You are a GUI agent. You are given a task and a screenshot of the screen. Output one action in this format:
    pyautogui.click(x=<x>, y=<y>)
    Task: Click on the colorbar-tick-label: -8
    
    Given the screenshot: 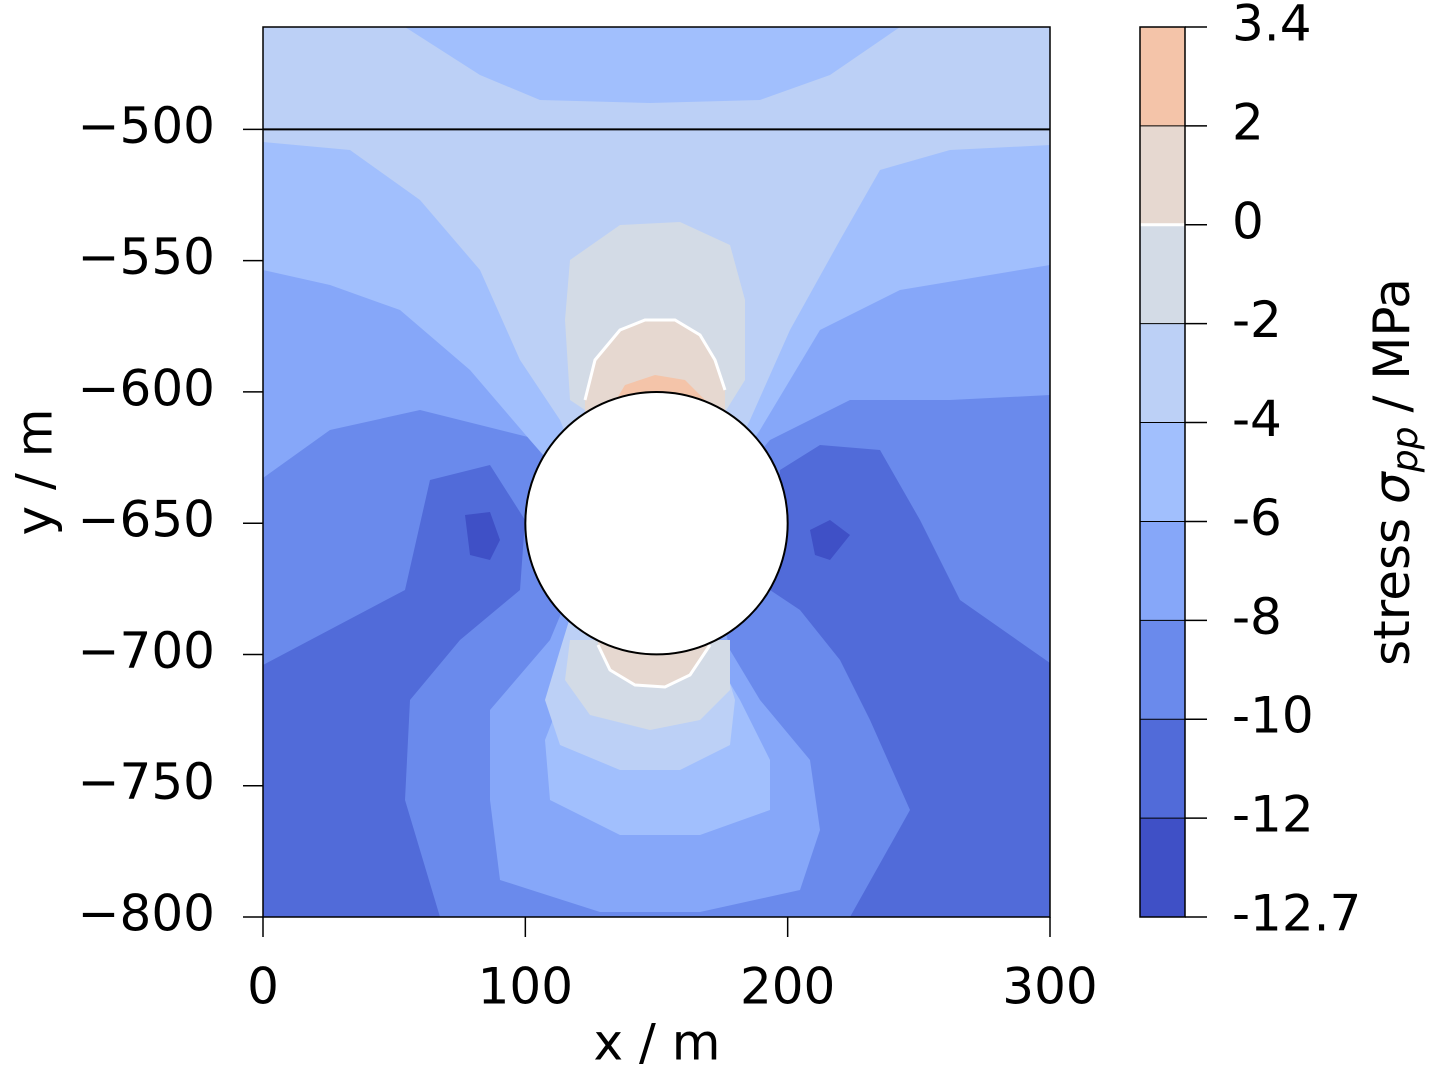 What is the action you would take?
    pyautogui.click(x=1257, y=617)
    